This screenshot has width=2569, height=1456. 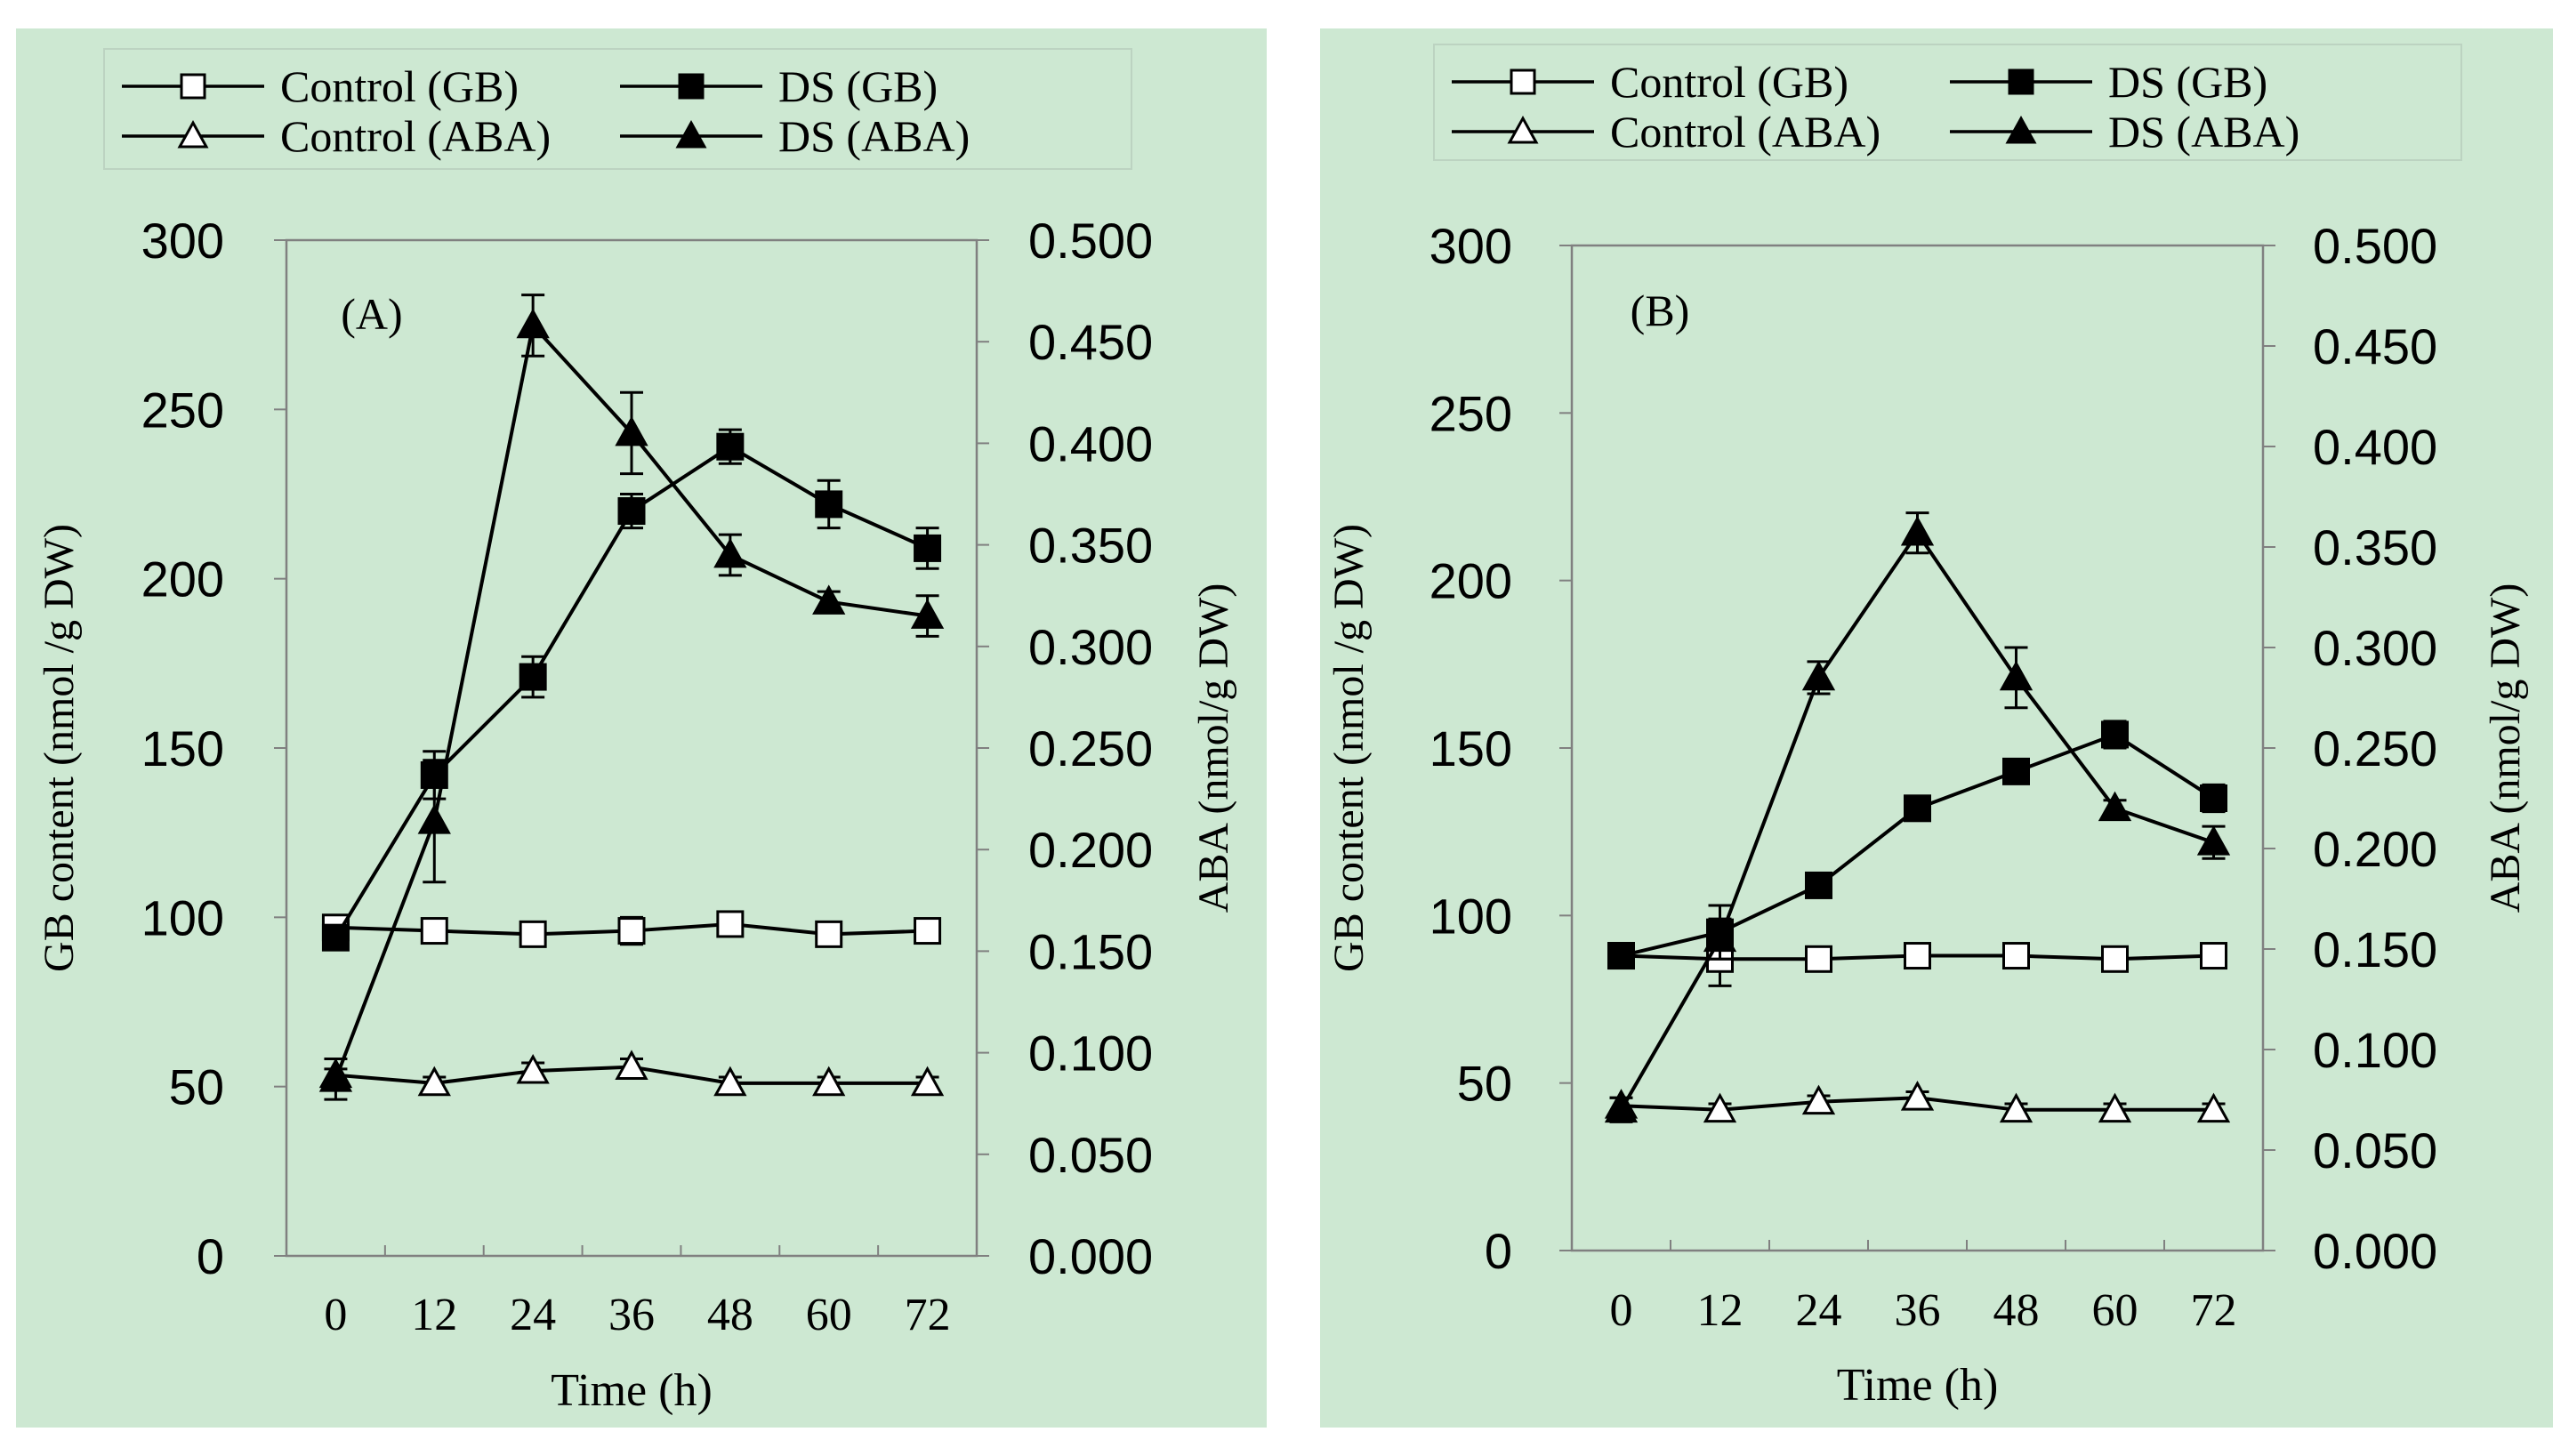 I want to click on legend-b-ds_gb-marker, so click(x=2021, y=81).